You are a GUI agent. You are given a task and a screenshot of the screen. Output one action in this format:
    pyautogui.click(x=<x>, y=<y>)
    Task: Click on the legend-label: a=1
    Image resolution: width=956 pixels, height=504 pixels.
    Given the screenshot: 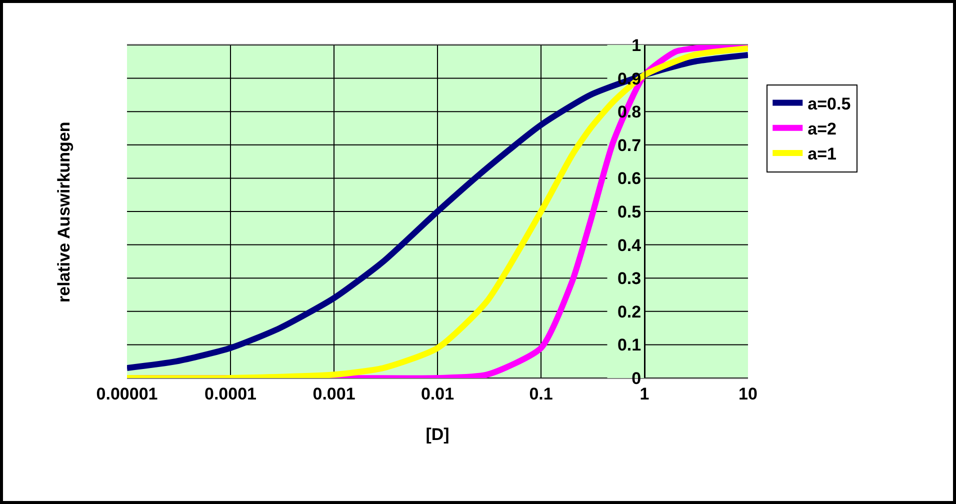 What is the action you would take?
    pyautogui.click(x=822, y=154)
    